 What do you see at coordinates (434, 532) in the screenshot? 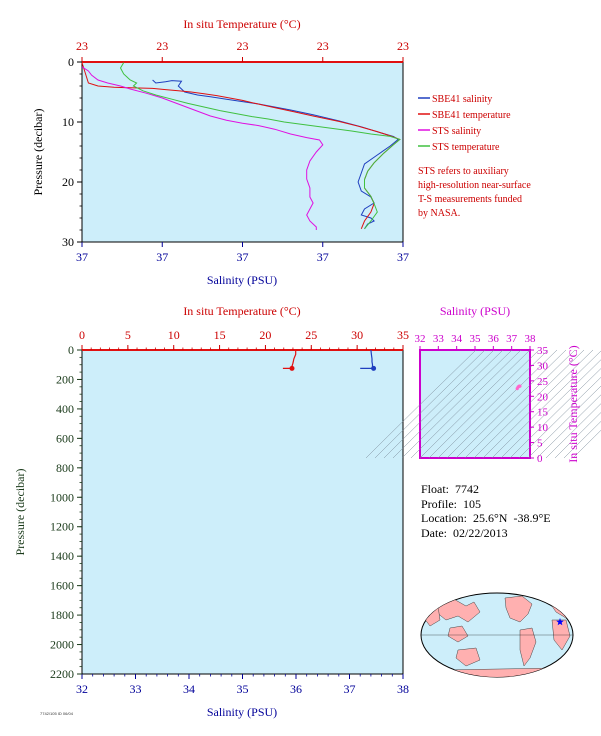
I see `date-label: Date:` at bounding box center [434, 532].